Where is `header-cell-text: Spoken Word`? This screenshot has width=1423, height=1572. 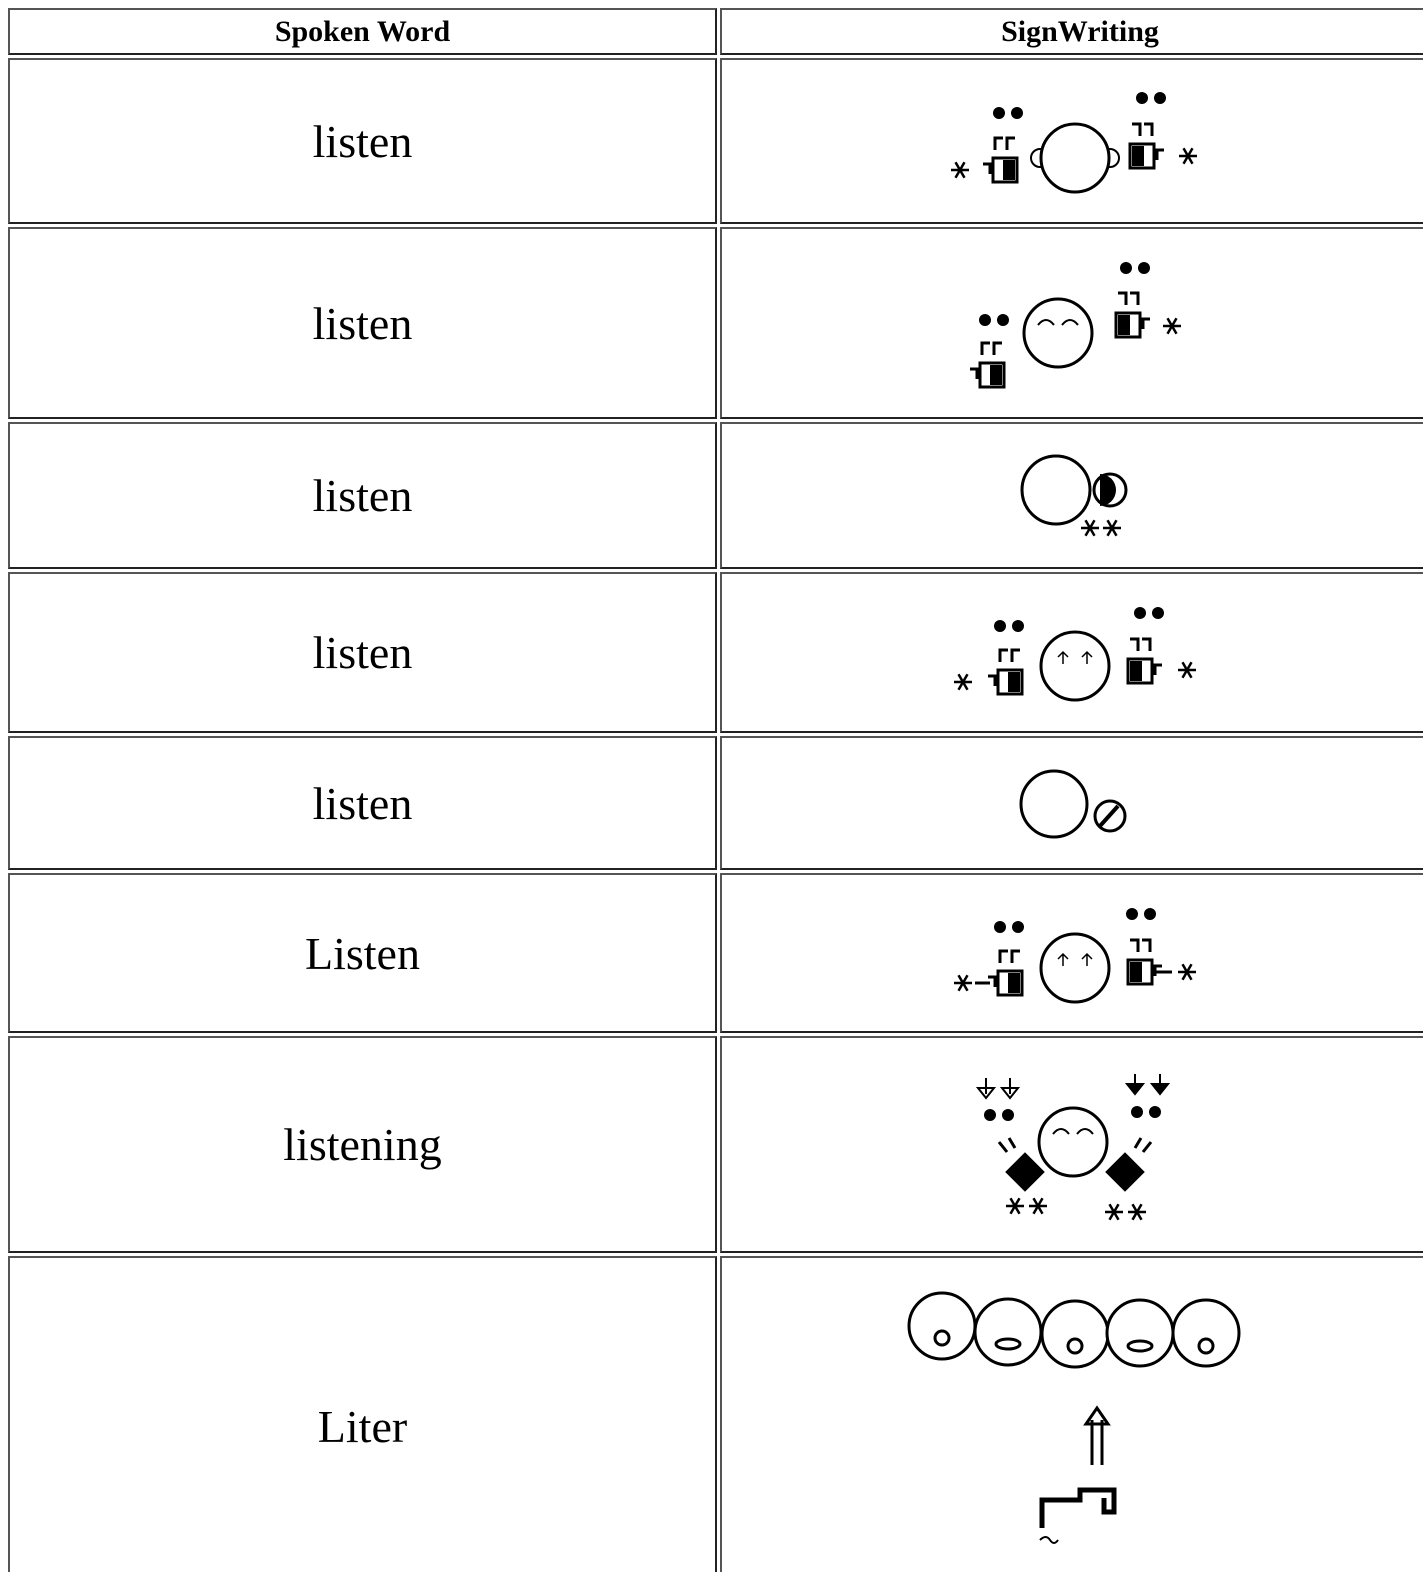 header-cell-text: Spoken Word is located at coordinates (362, 31).